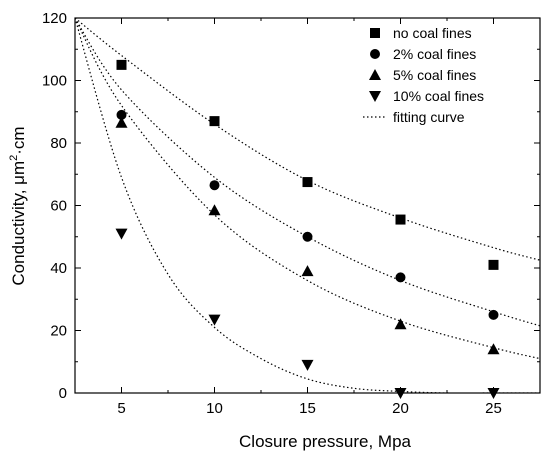  I want to click on x-tick-label: 5, so click(121, 408).